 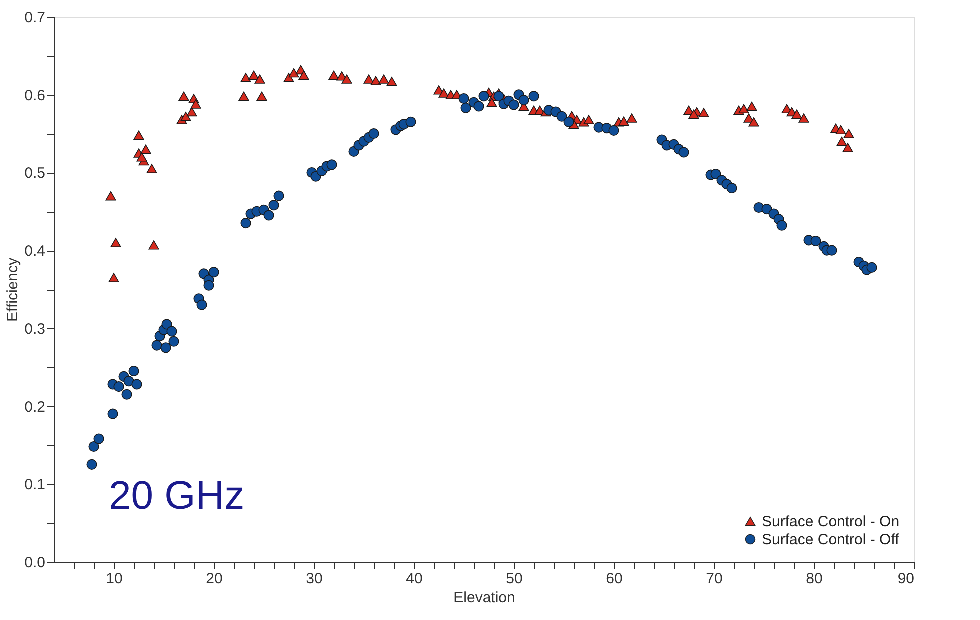 What do you see at coordinates (814, 579) in the screenshot?
I see `x-tick-label: 80` at bounding box center [814, 579].